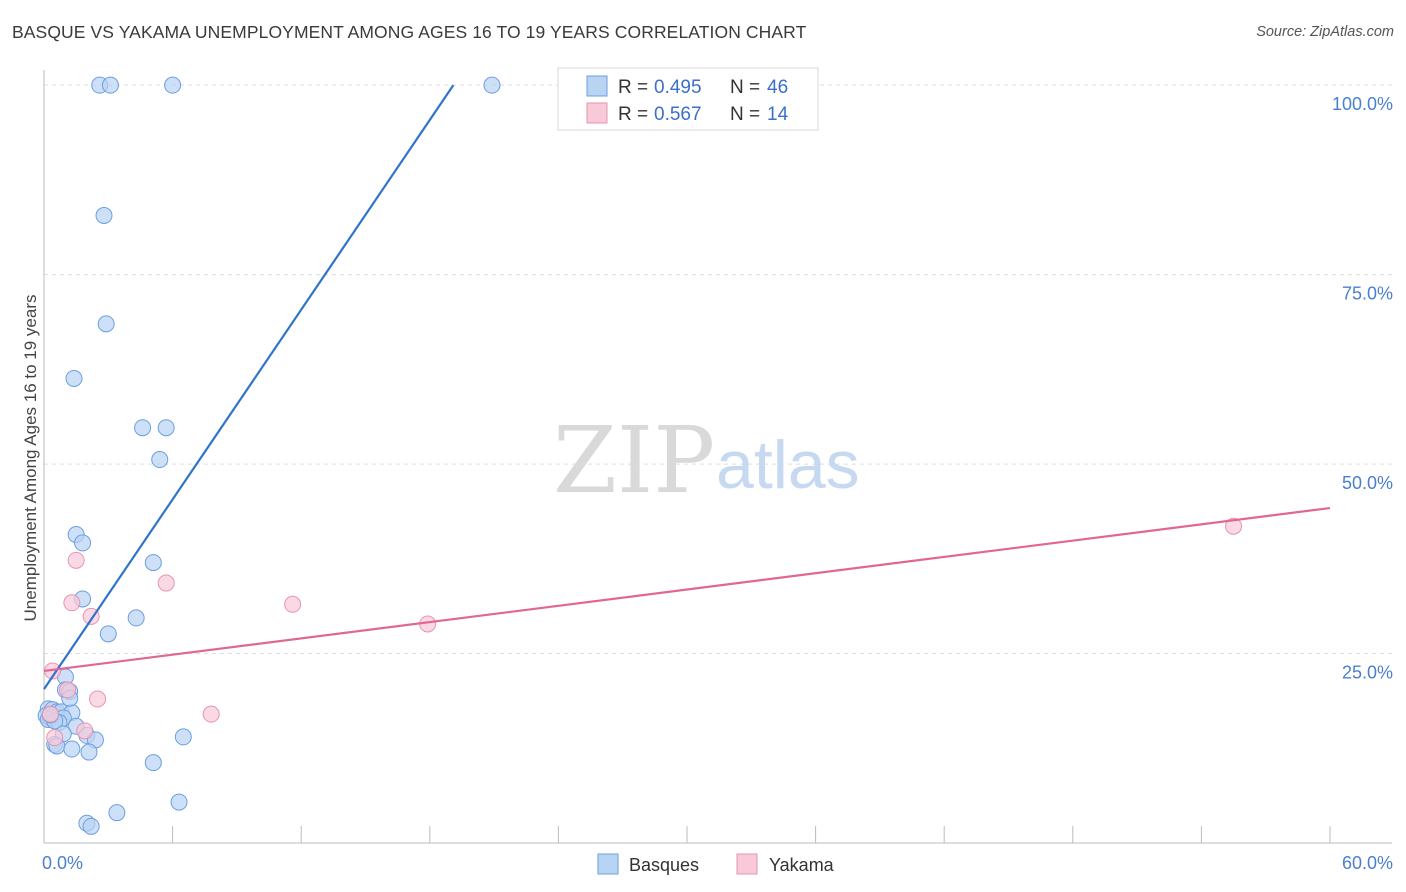  What do you see at coordinates (608, 864) in the screenshot?
I see `bottom-legend-swatch-basques` at bounding box center [608, 864].